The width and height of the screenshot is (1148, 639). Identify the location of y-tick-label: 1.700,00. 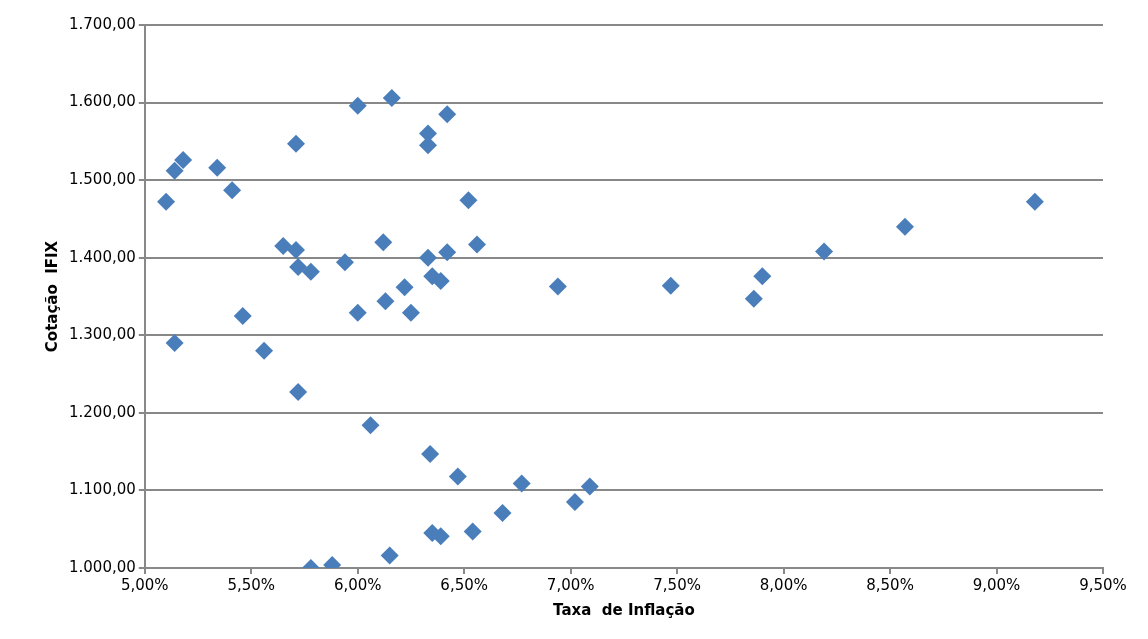
(102, 23).